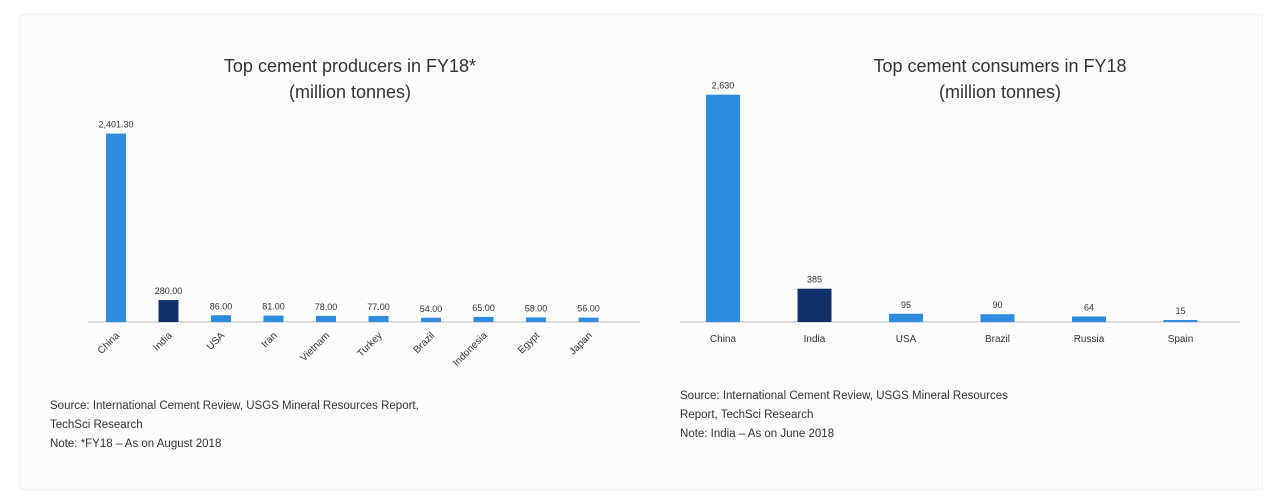  Describe the element at coordinates (378, 318) in the screenshot. I see `bar-turkey` at that location.